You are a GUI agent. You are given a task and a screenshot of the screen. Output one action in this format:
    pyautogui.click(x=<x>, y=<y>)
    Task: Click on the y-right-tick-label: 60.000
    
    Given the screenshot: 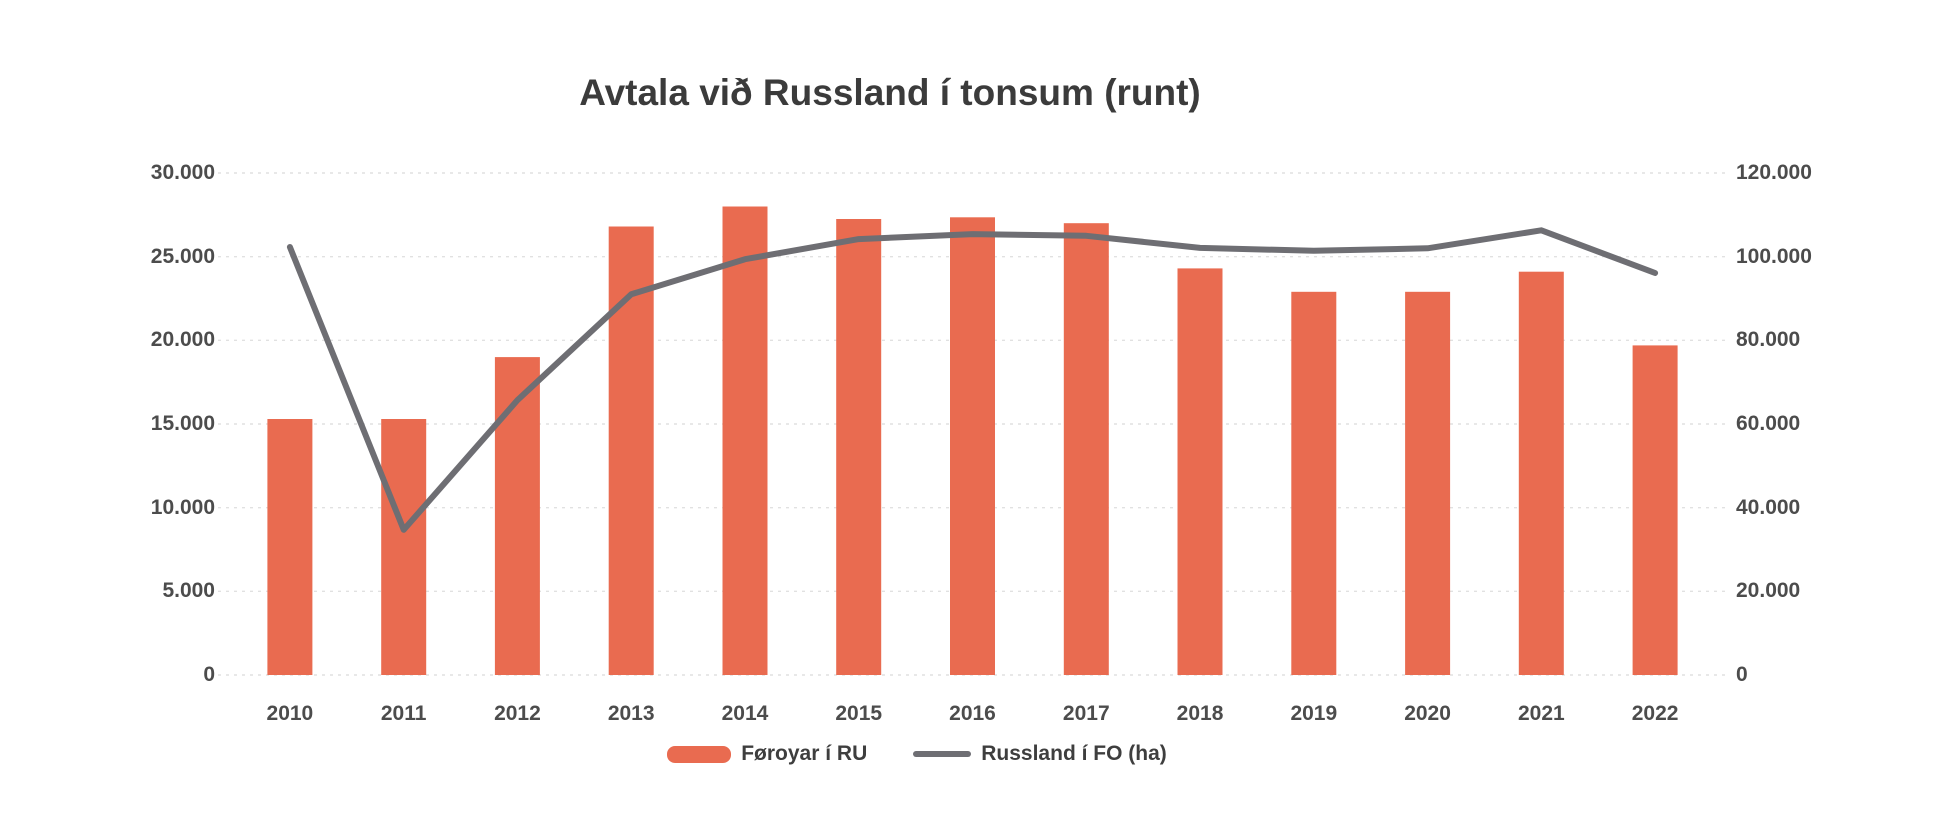 What is the action you would take?
    pyautogui.click(x=1768, y=423)
    